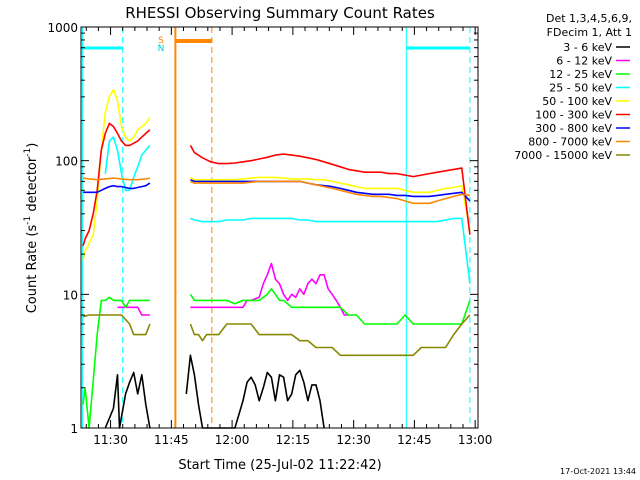 The image size is (640, 480). I want to click on x-tick-label: 12:45, so click(414, 440).